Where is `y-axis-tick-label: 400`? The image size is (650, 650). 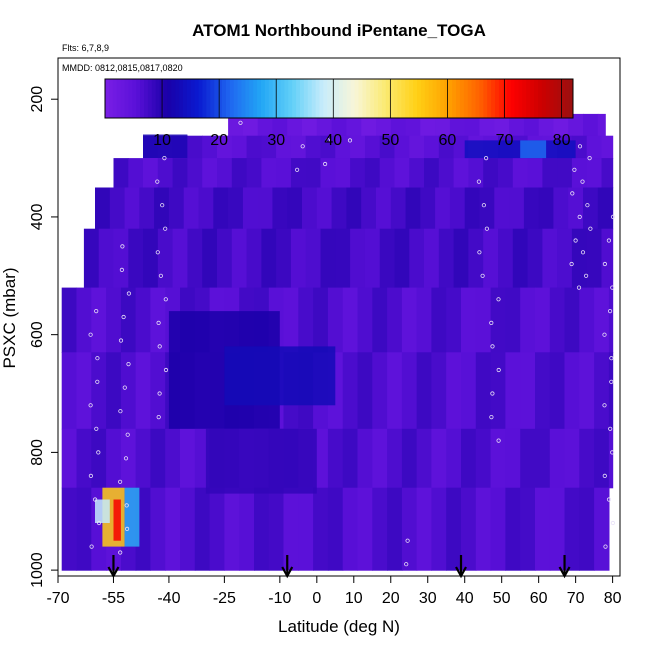
y-axis-tick-label: 400 is located at coordinates (37, 216).